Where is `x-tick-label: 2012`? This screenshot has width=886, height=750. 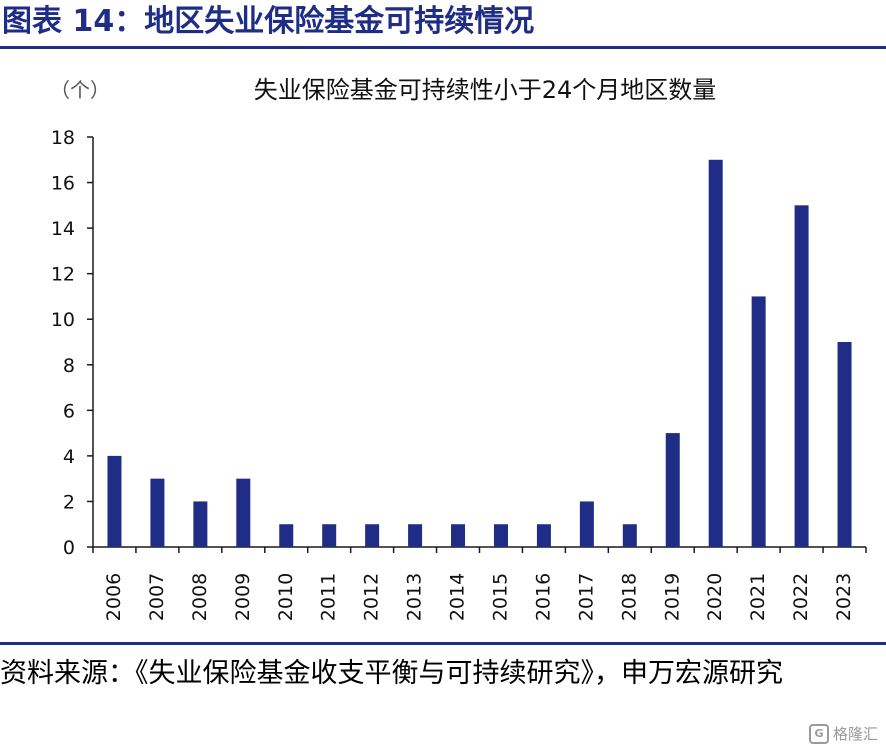 x-tick-label: 2012 is located at coordinates (372, 597).